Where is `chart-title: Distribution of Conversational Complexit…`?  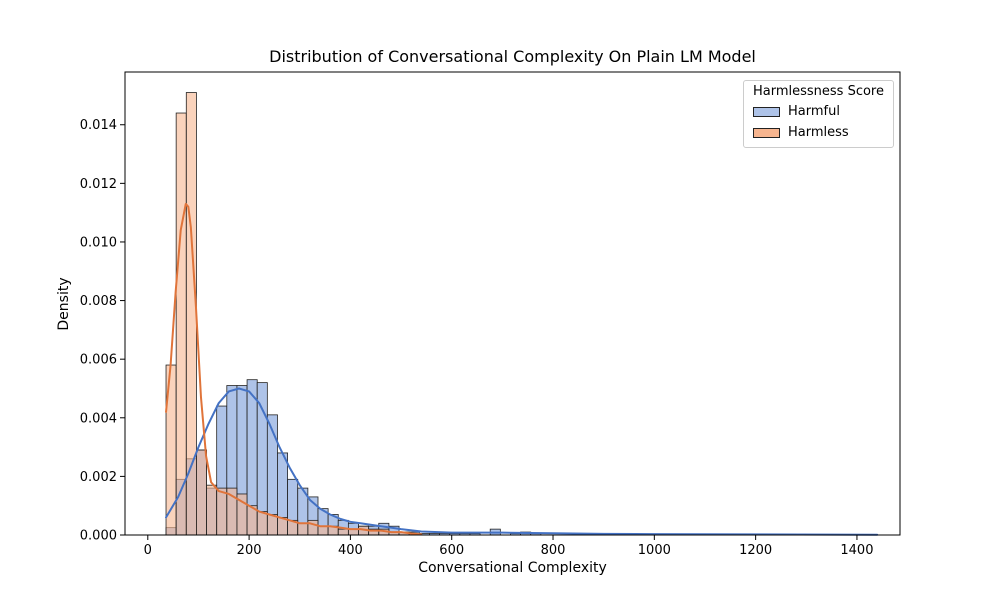 chart-title: Distribution of Conversational Complexit… is located at coordinates (512, 56).